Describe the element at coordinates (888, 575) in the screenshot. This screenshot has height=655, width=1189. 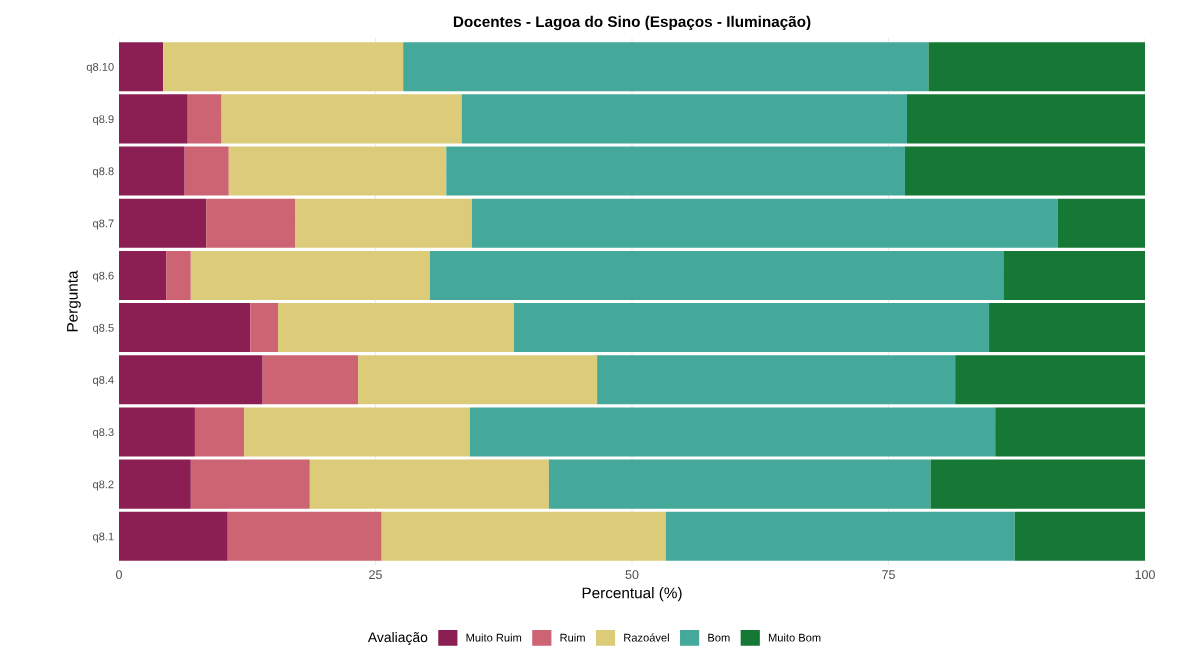
I see `x-tick-label: 75` at that location.